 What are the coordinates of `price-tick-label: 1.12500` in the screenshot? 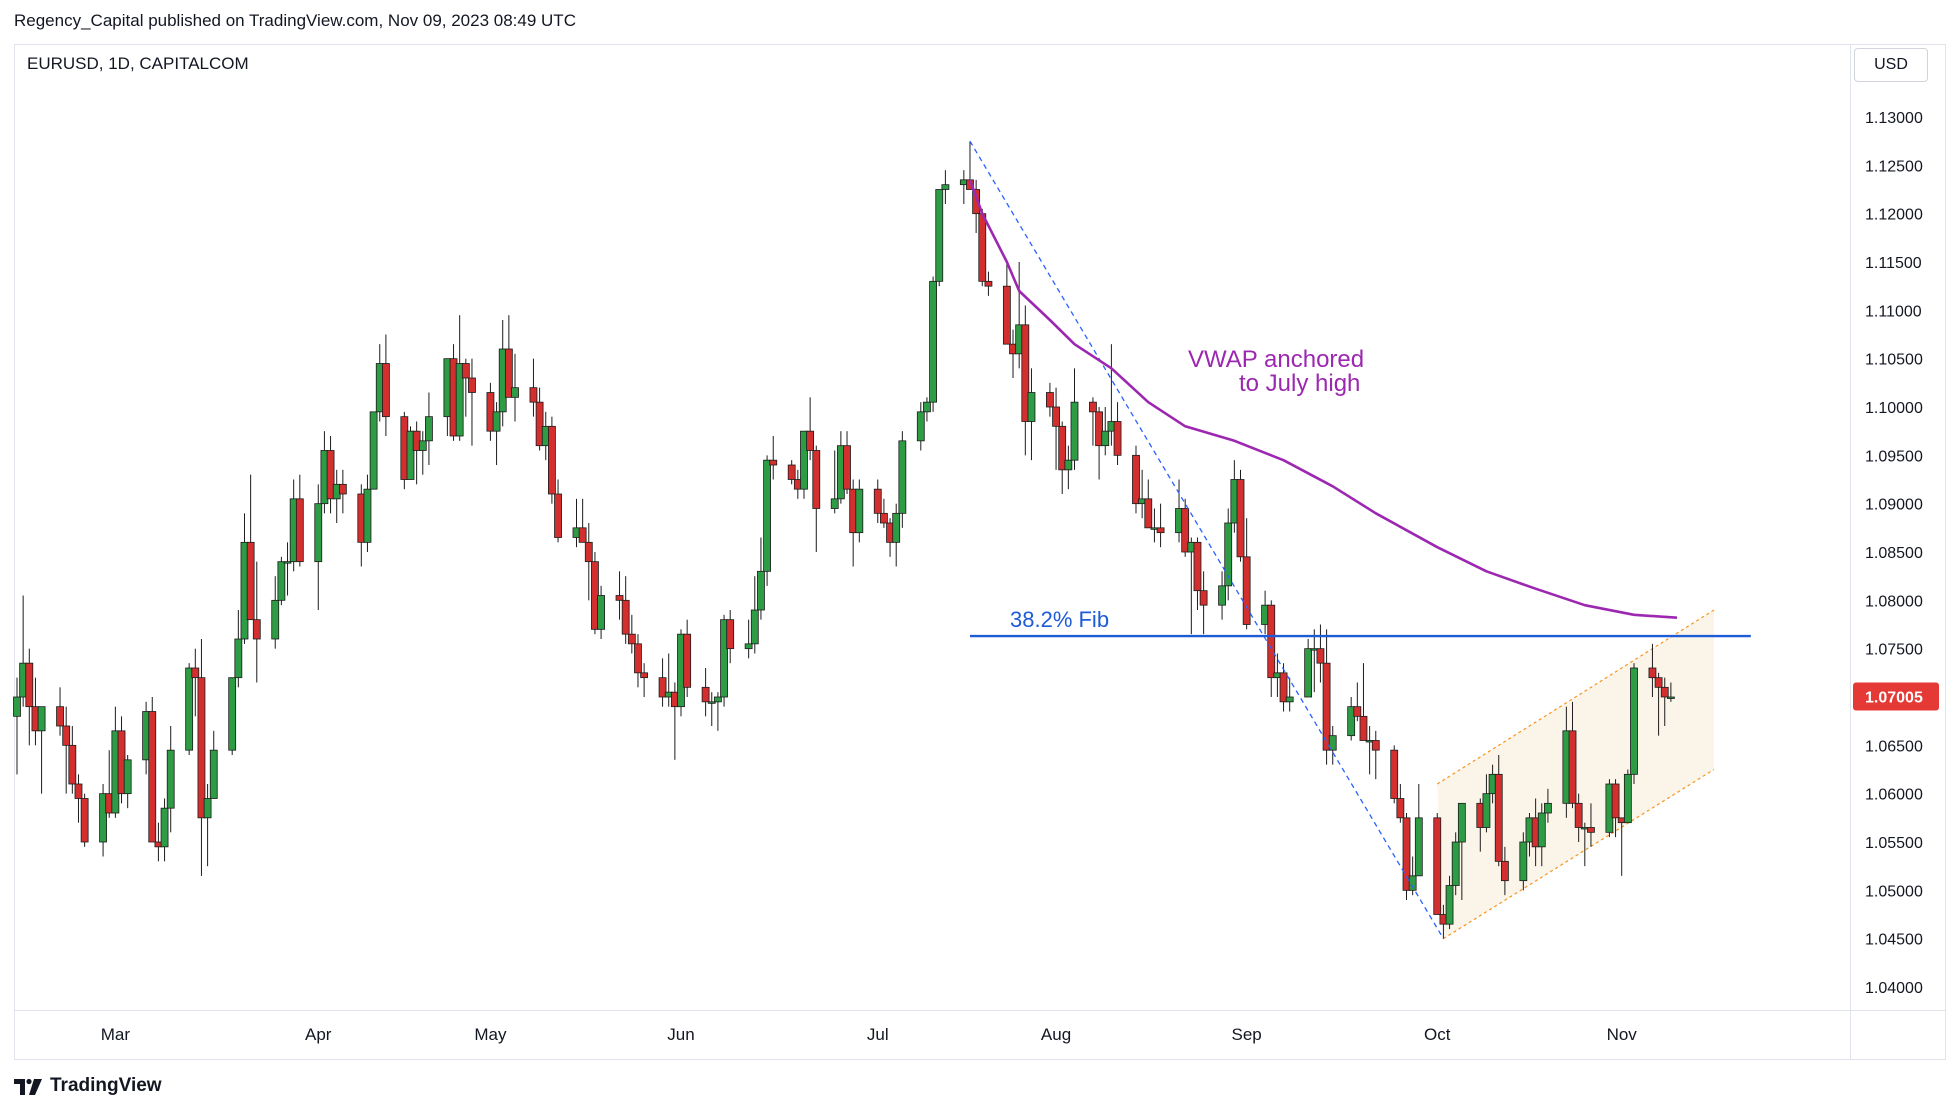 It's located at (1894, 166).